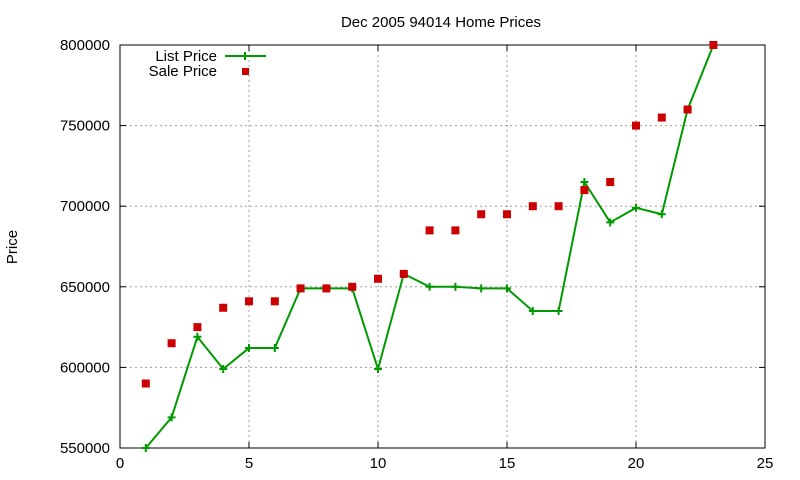  Describe the element at coordinates (12, 247) in the screenshot. I see `y-axis-label: Price` at that location.